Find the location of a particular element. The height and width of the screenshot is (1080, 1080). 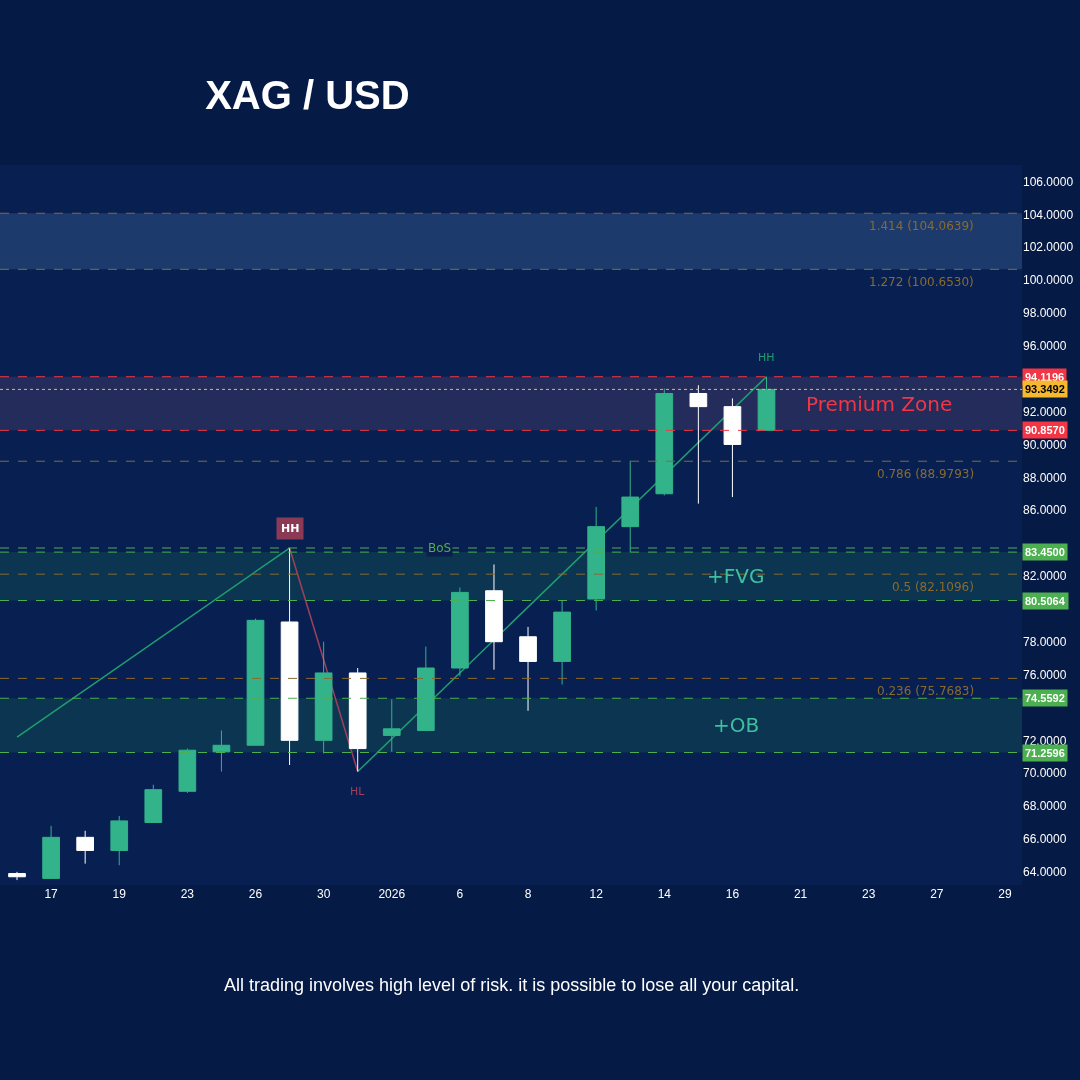

y-tick-label: 70.0000 is located at coordinates (1045, 773).